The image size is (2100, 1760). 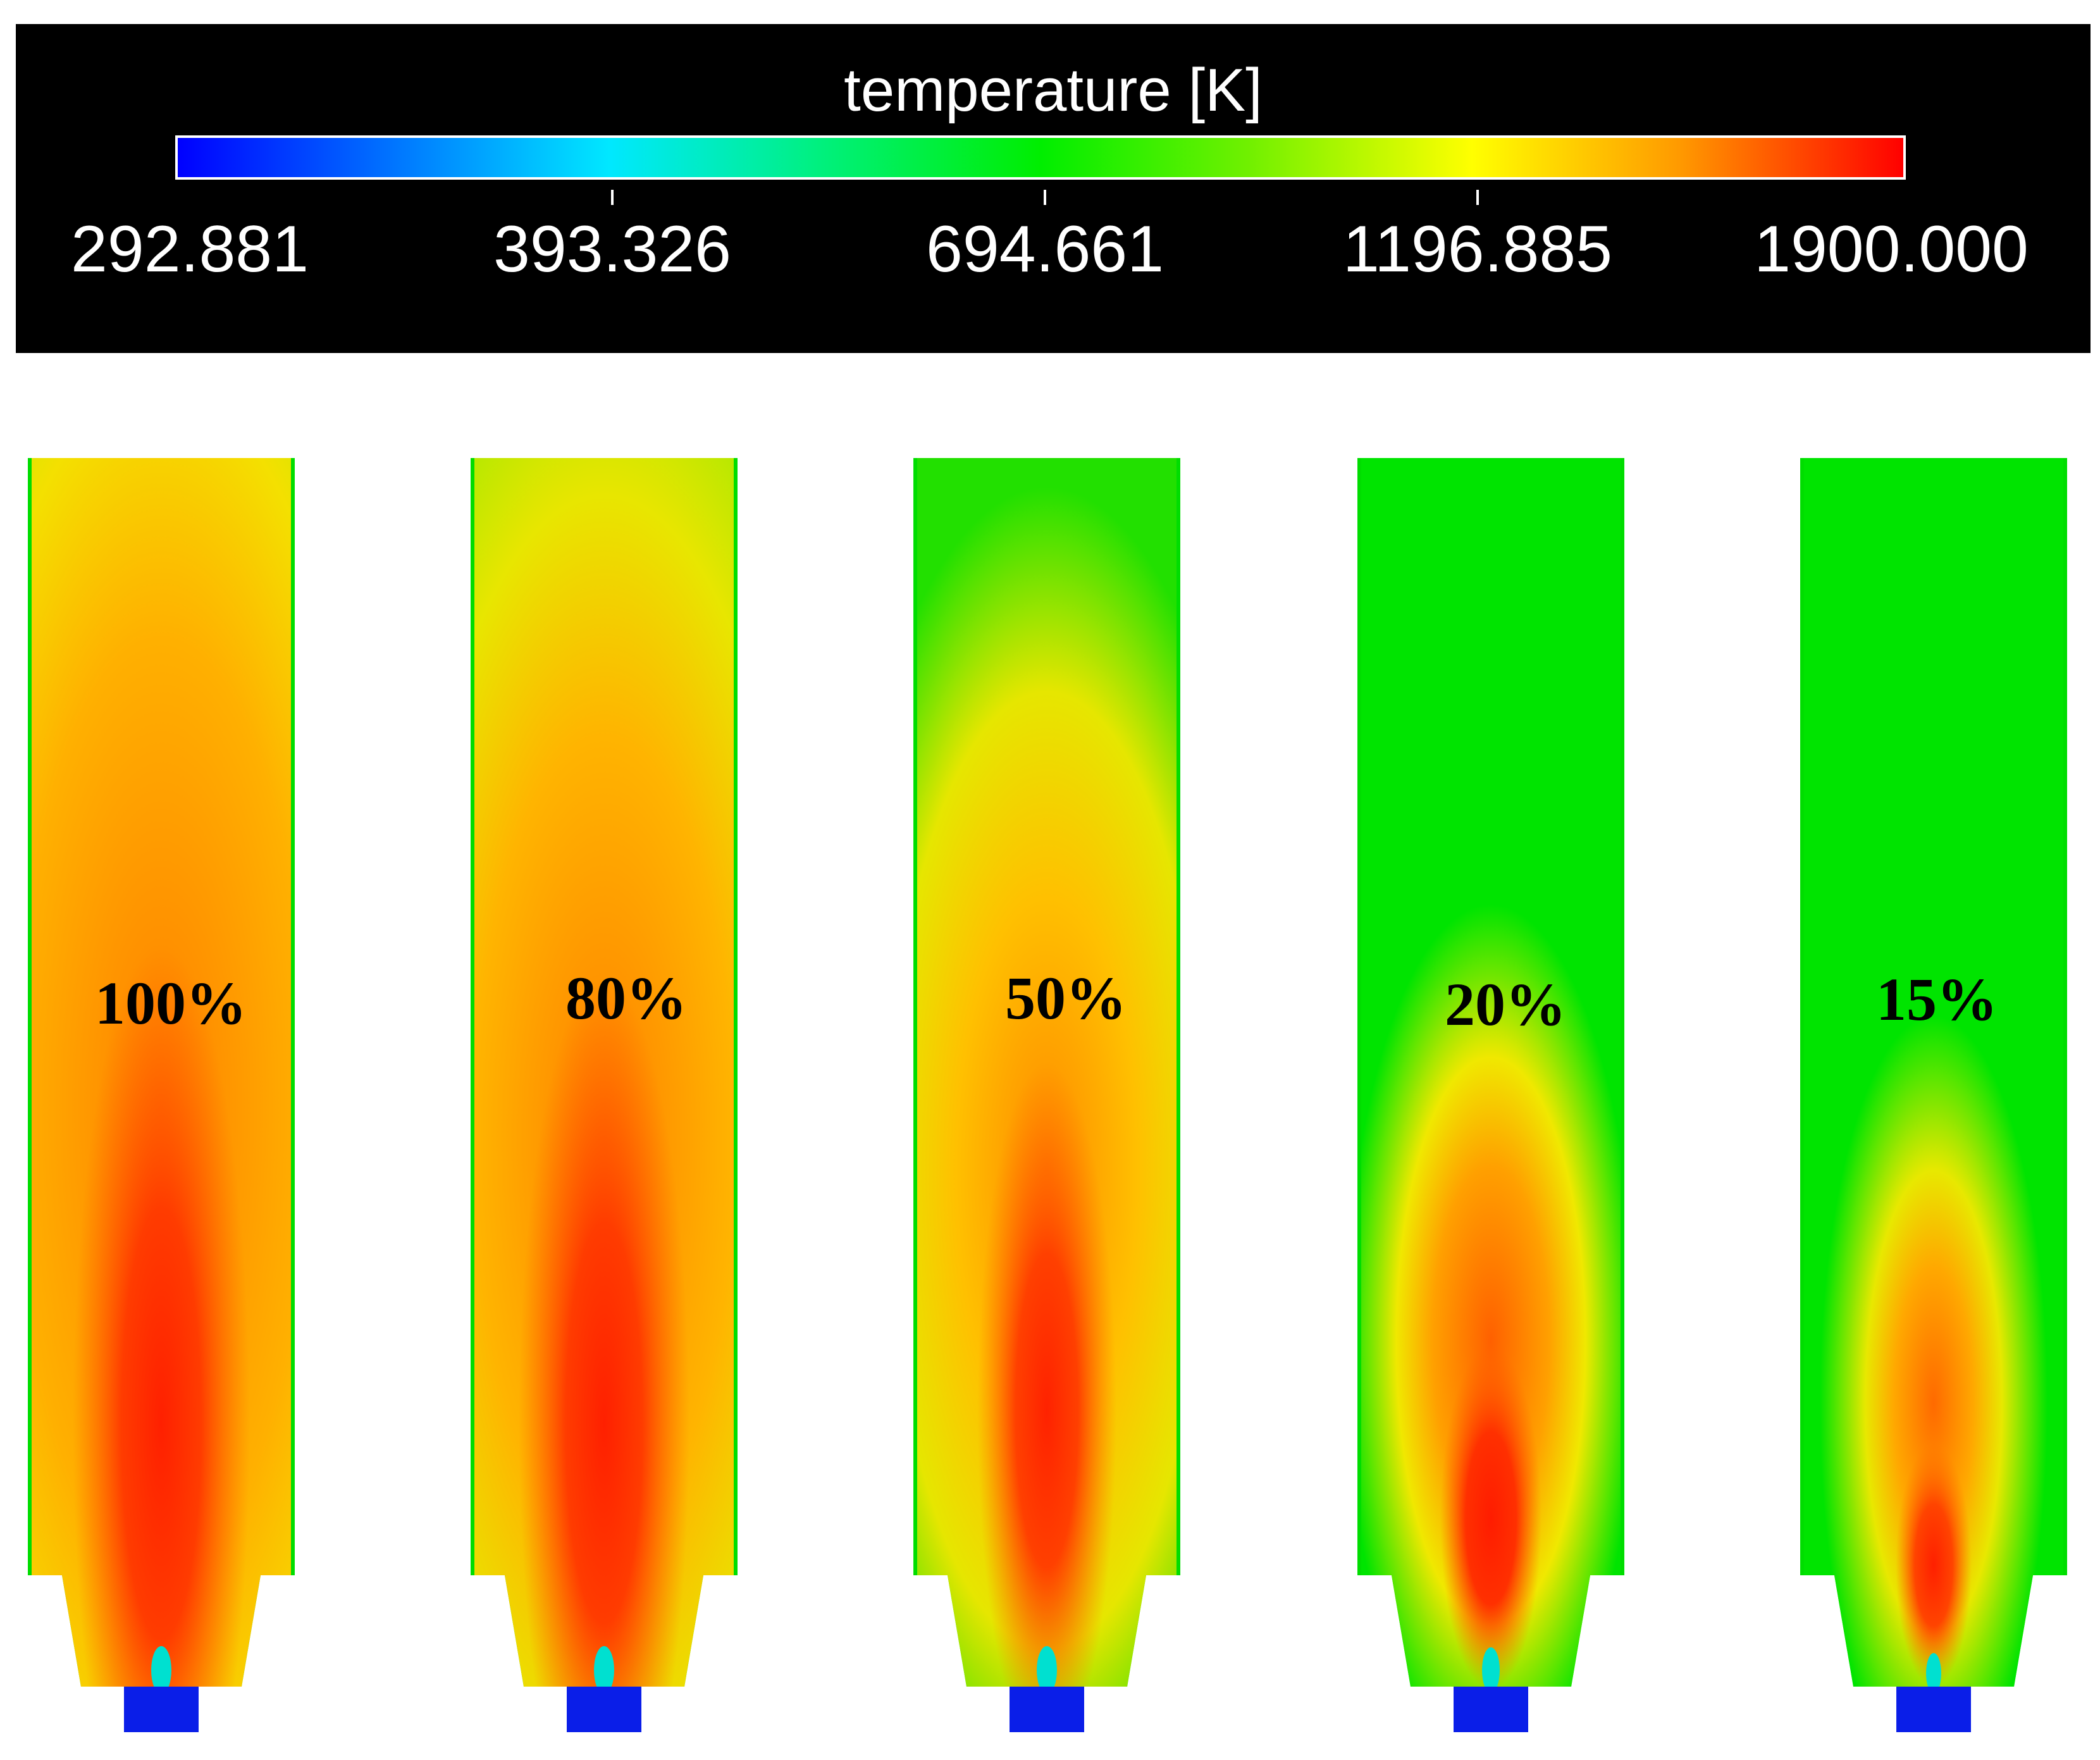 What do you see at coordinates (1933, 1095) in the screenshot?
I see `combustor-contour-15: 15%` at bounding box center [1933, 1095].